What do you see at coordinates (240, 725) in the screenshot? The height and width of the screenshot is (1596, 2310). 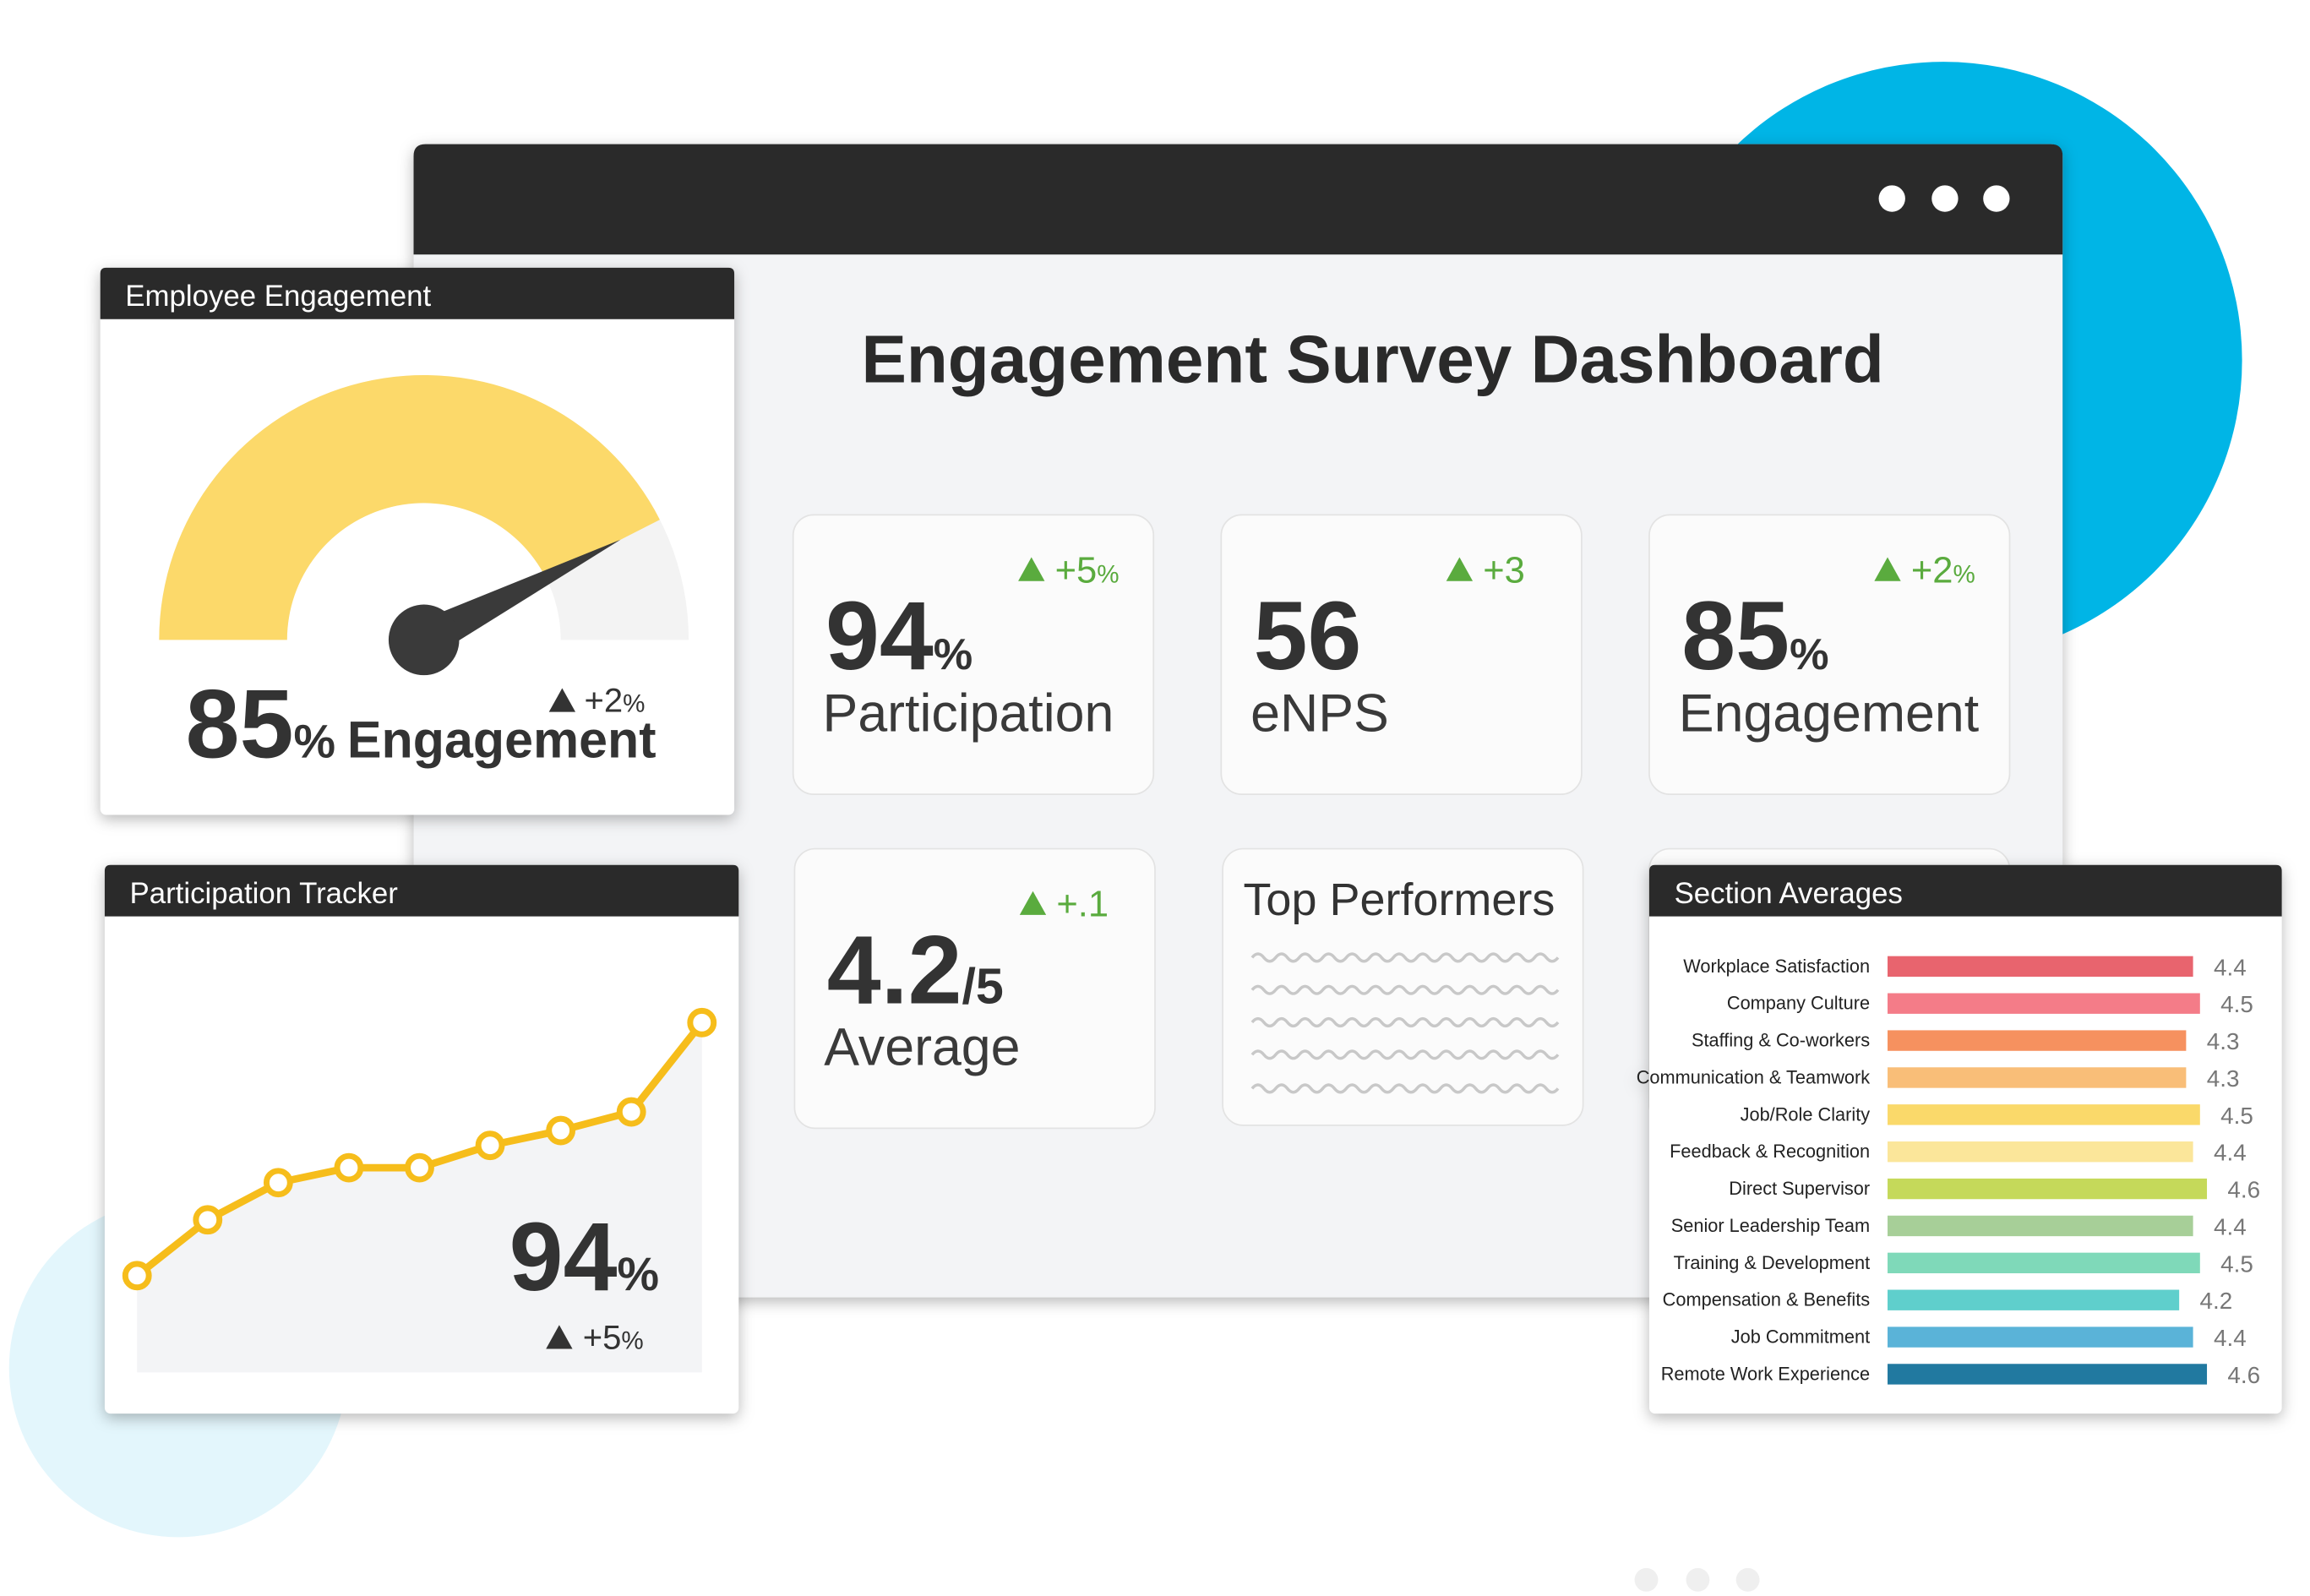 I see `gauge-number: 85` at bounding box center [240, 725].